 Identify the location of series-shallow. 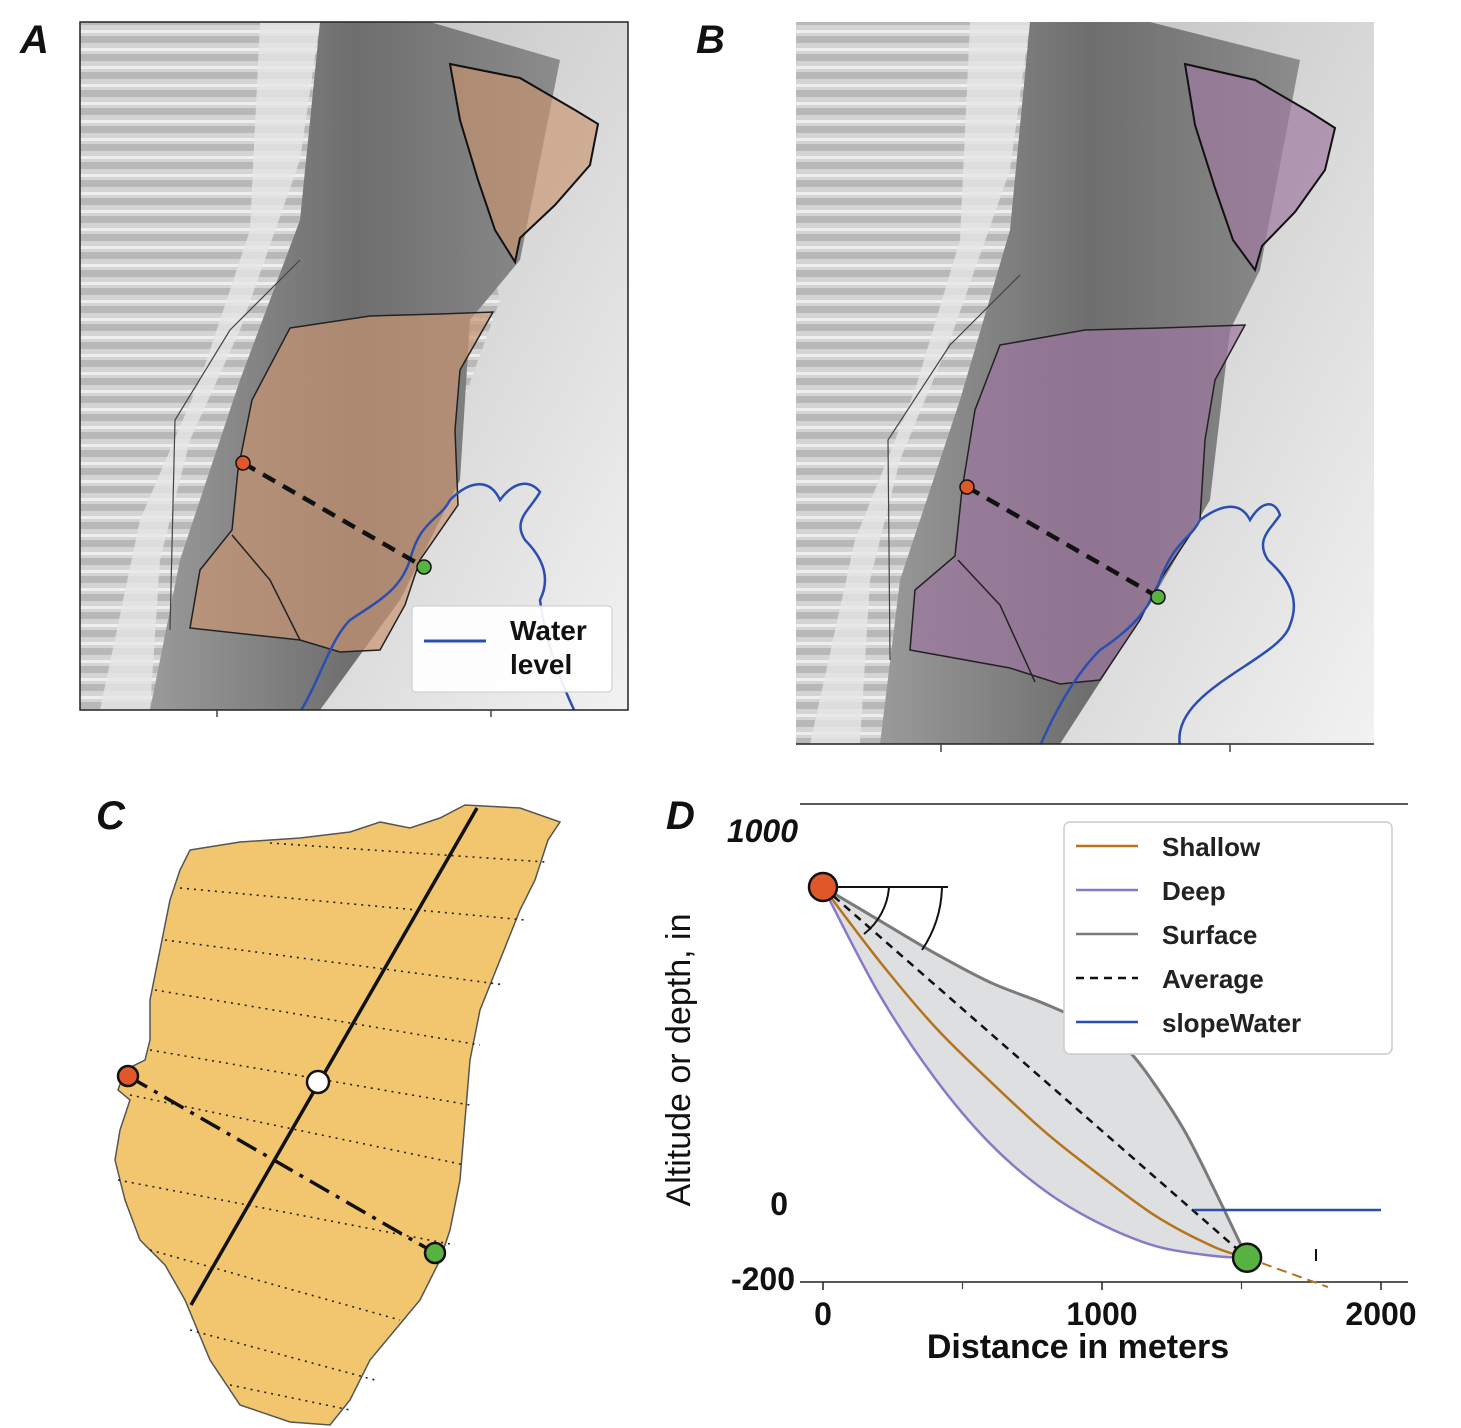
(1035, 1072).